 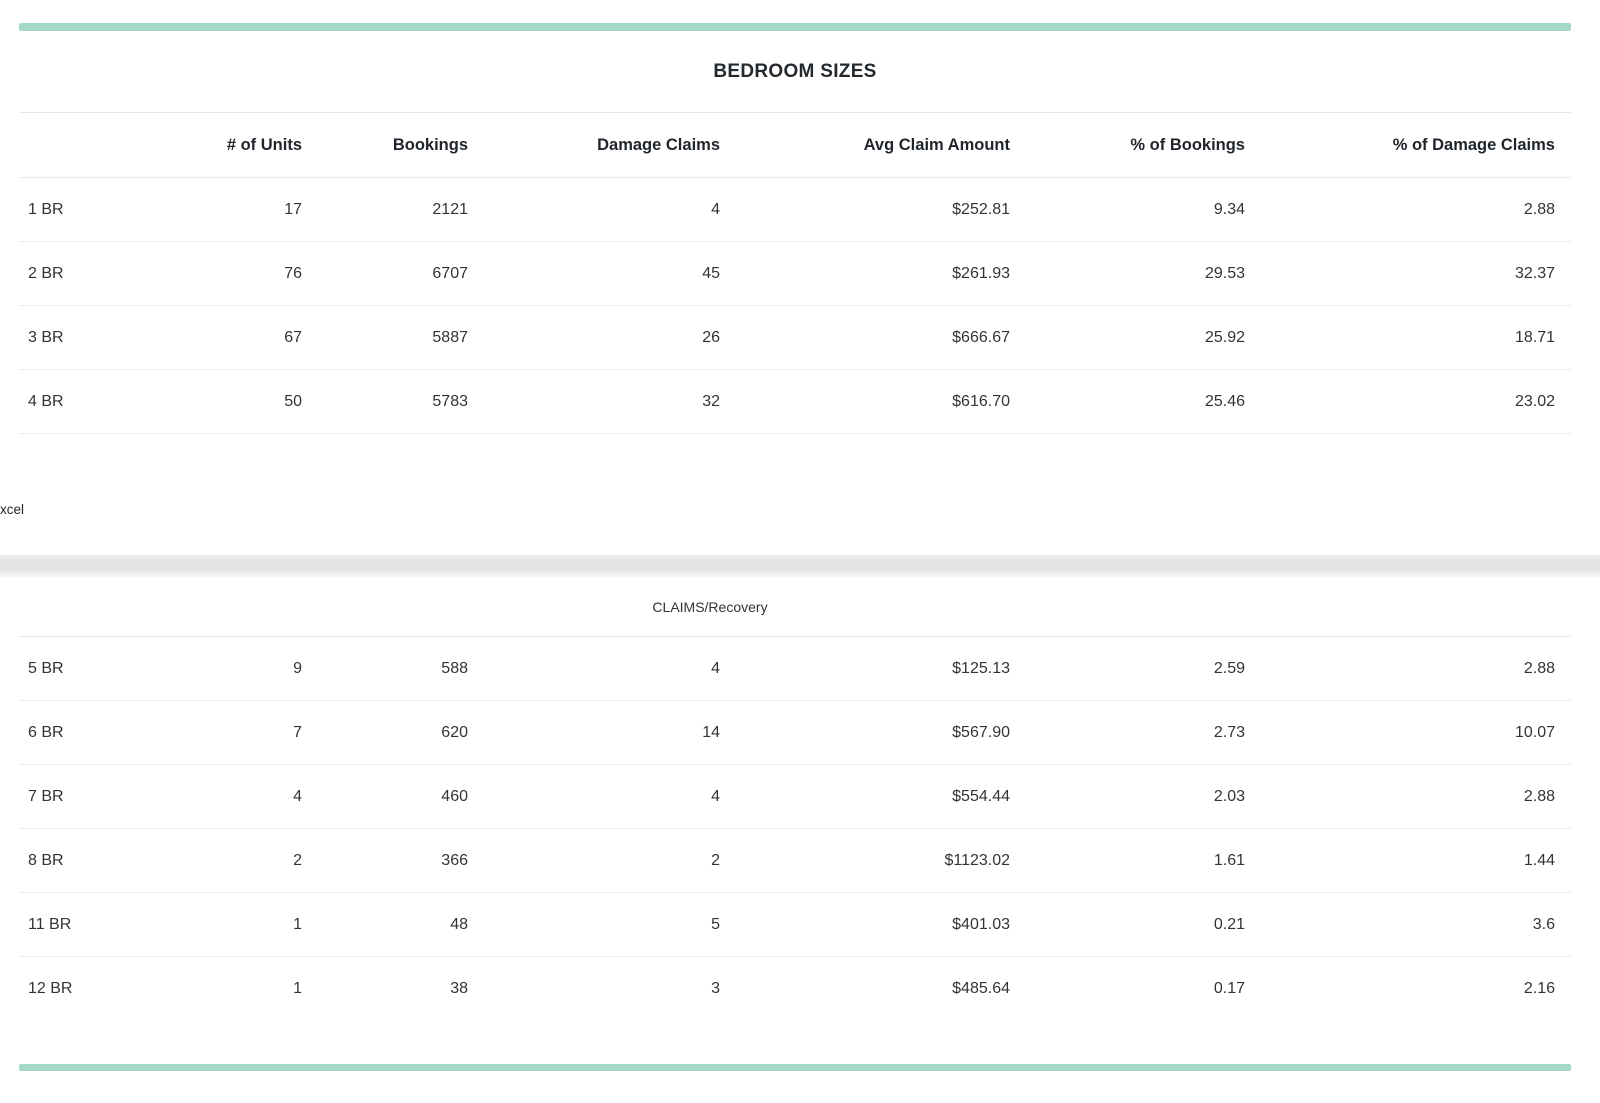 What do you see at coordinates (454, 668) in the screenshot?
I see `bookings-cell: 588` at bounding box center [454, 668].